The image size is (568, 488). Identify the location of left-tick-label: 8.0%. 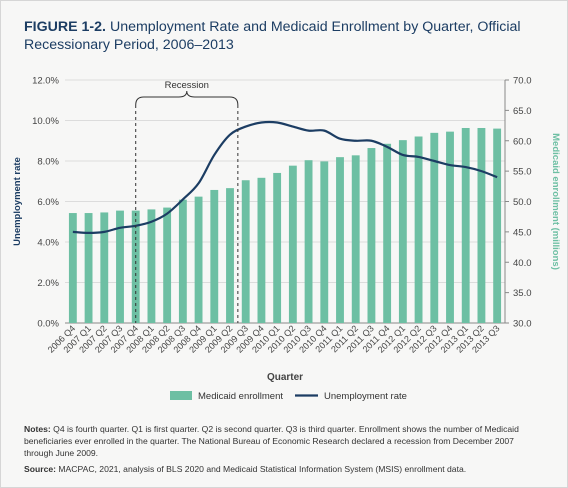
(48, 162).